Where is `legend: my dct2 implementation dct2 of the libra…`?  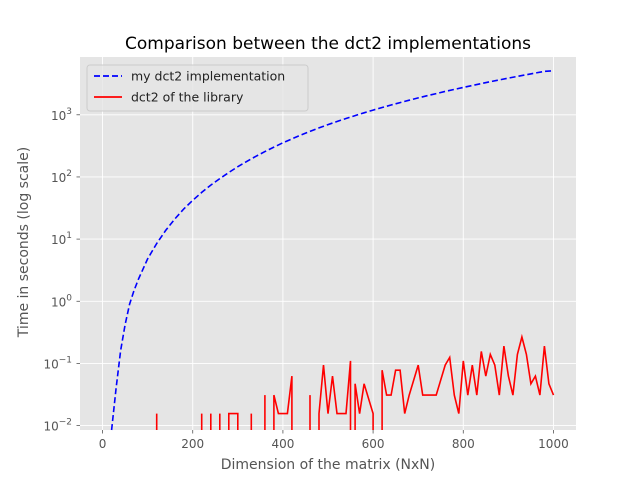
legend: my dct2 implementation dct2 of the libra… is located at coordinates (197, 88).